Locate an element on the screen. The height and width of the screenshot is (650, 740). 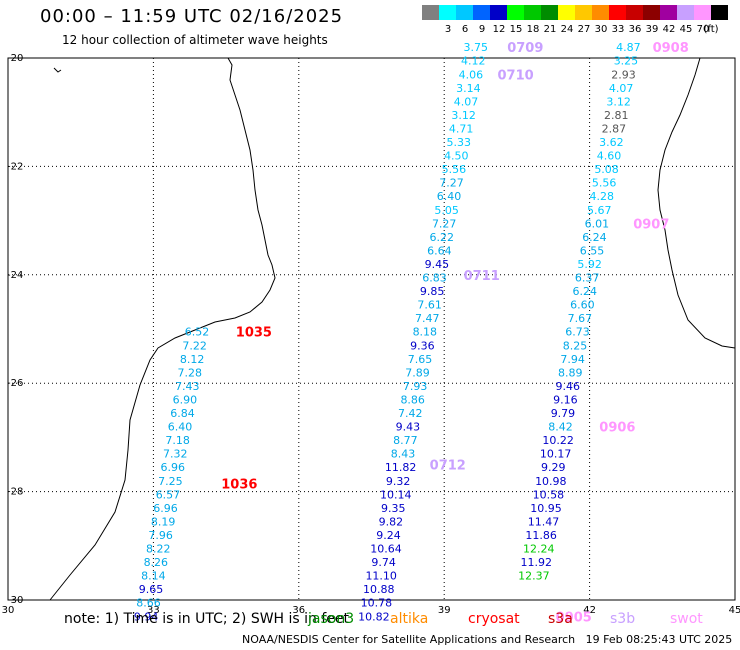
wave-height-value: 7.96 is located at coordinates (160, 535).